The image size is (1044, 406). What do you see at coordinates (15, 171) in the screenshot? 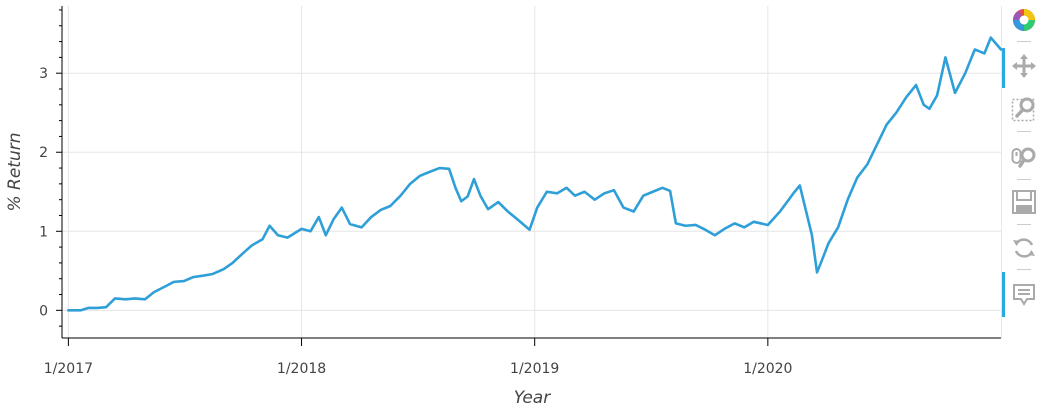
I see `y-axis-title: % Return` at bounding box center [15, 171].